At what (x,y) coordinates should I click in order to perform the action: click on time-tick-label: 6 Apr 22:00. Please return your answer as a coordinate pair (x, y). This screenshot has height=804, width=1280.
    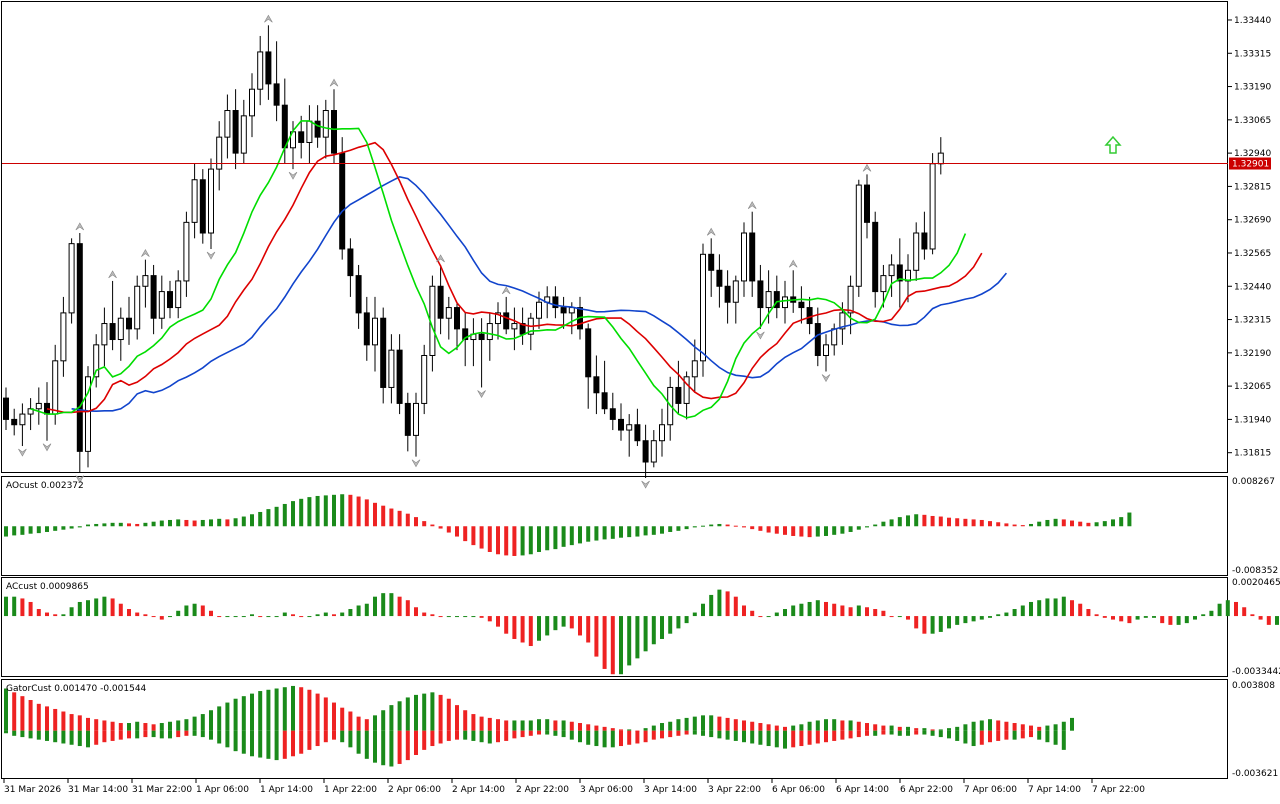
    Looking at the image, I should click on (926, 790).